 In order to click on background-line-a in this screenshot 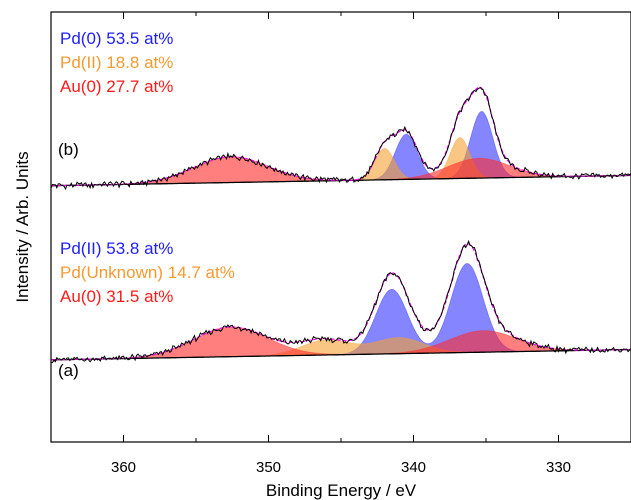, I will do `click(341, 354)`.